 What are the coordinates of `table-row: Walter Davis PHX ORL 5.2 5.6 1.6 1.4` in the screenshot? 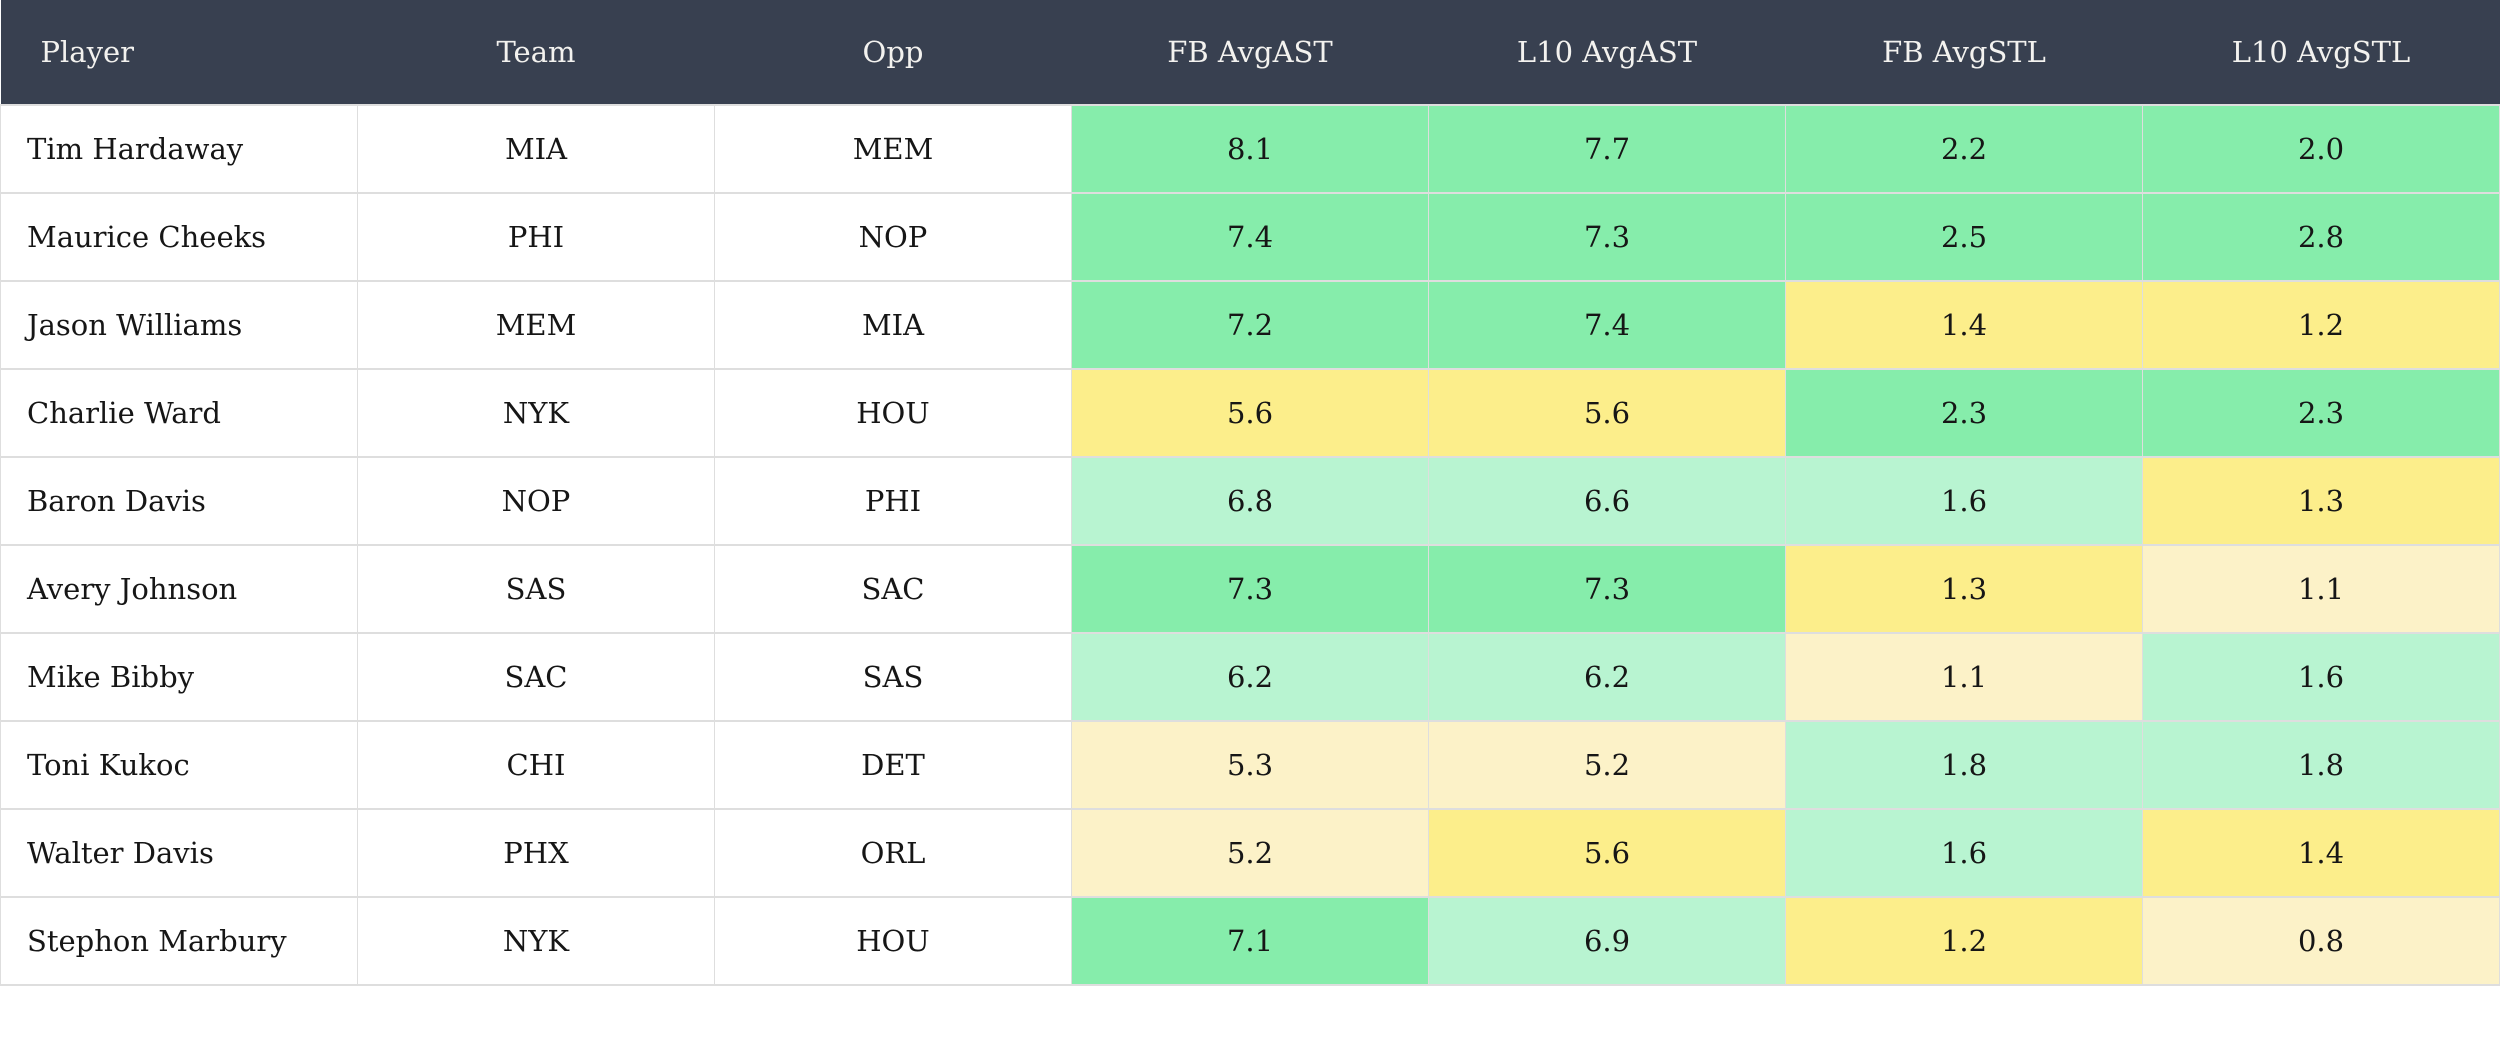 It's located at (1250, 853).